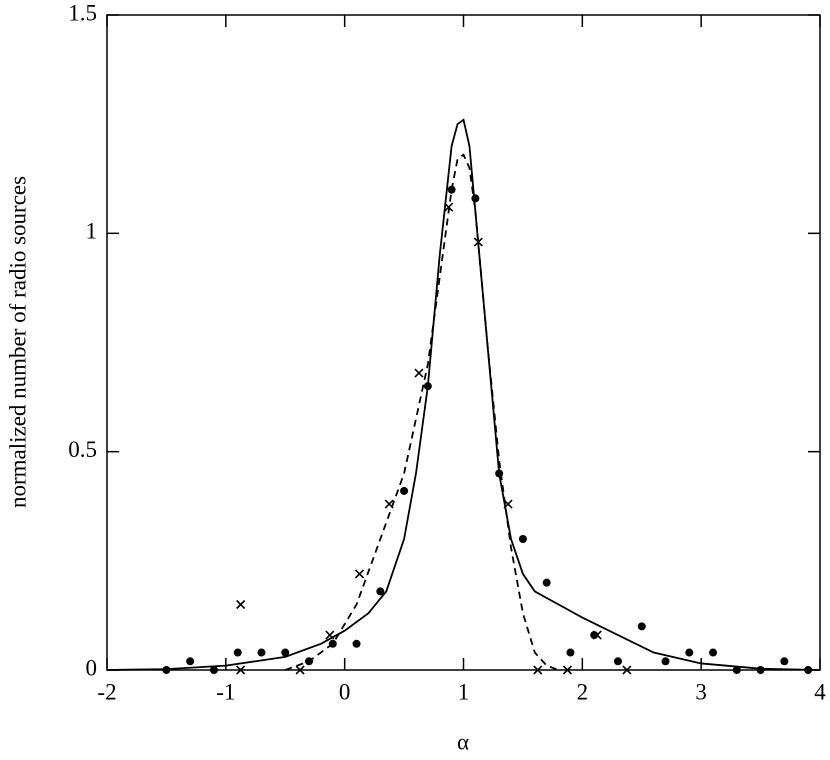  Describe the element at coordinates (92, 667) in the screenshot. I see `y-tick-label: 0` at that location.